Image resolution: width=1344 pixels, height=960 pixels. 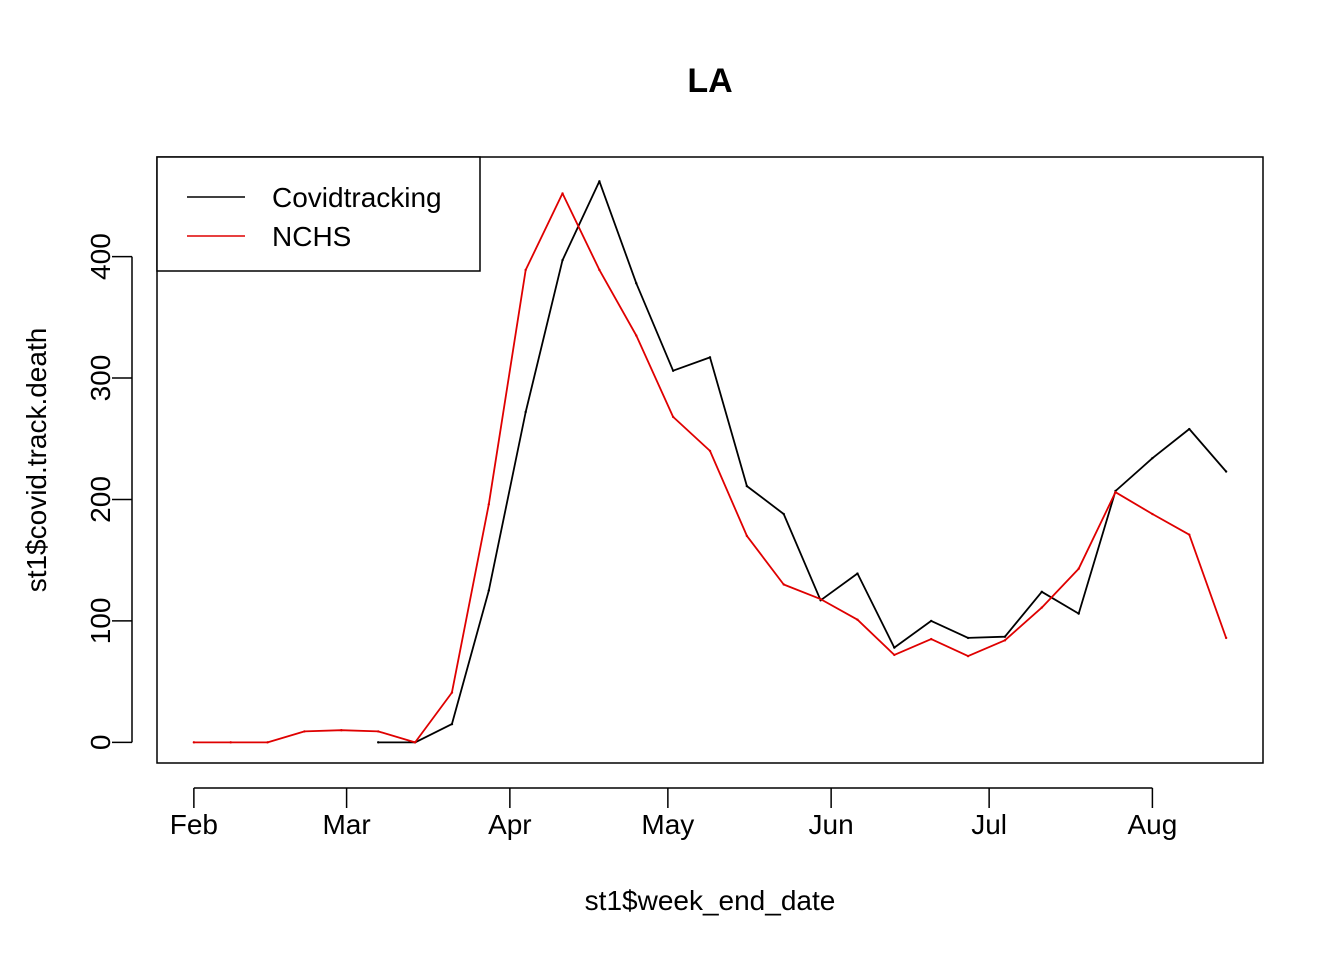 I want to click on y-axis: 0 100 200 300 400, so click(x=109, y=492).